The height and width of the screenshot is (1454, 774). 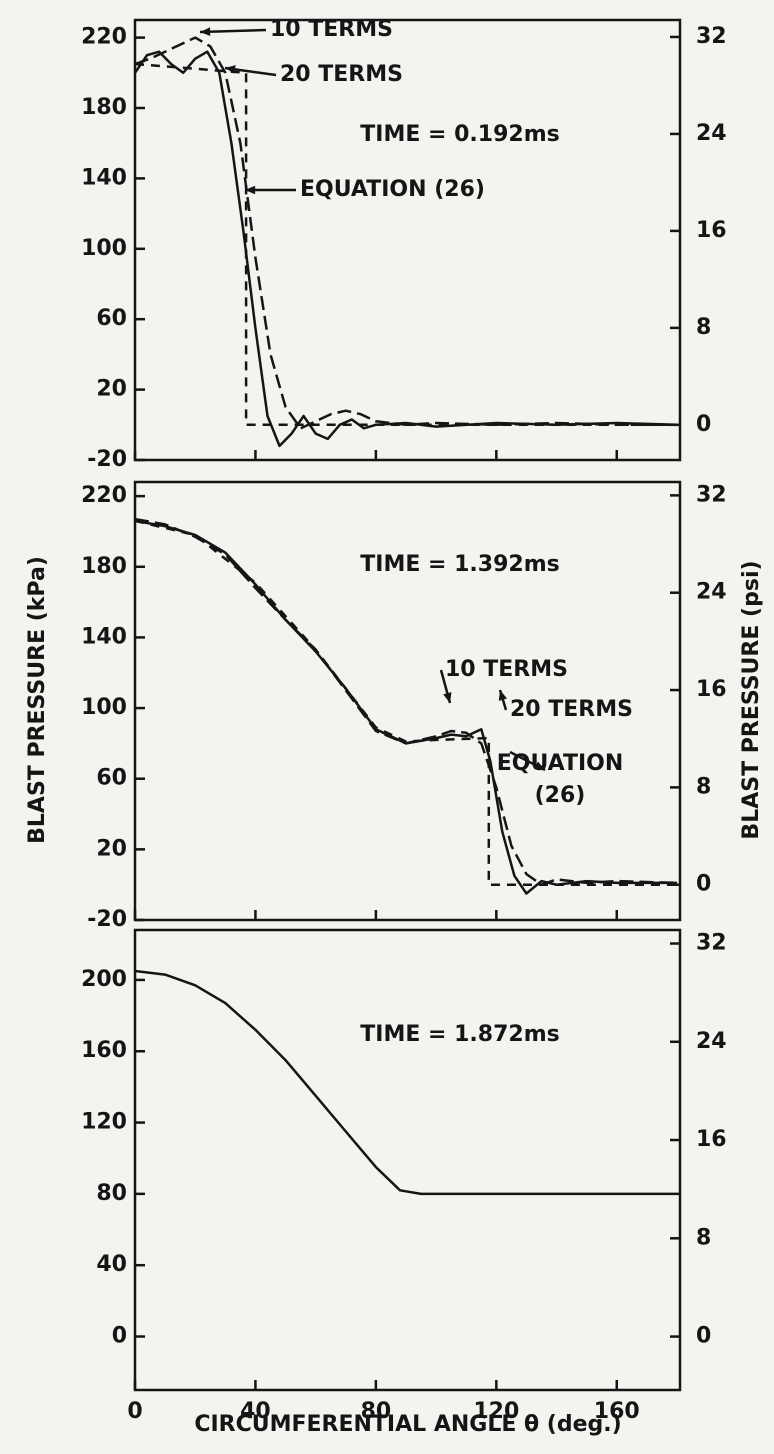 What do you see at coordinates (37, 700) in the screenshot?
I see `y-axis-label: BLAST PRESSURE (kPa)` at bounding box center [37, 700].